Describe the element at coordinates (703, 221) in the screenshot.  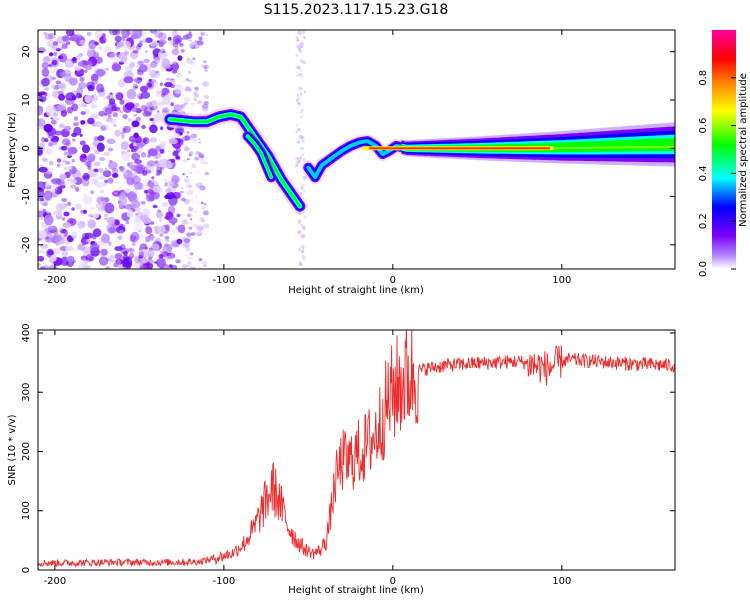
I see `colorbar-tick-label: 0.2` at that location.